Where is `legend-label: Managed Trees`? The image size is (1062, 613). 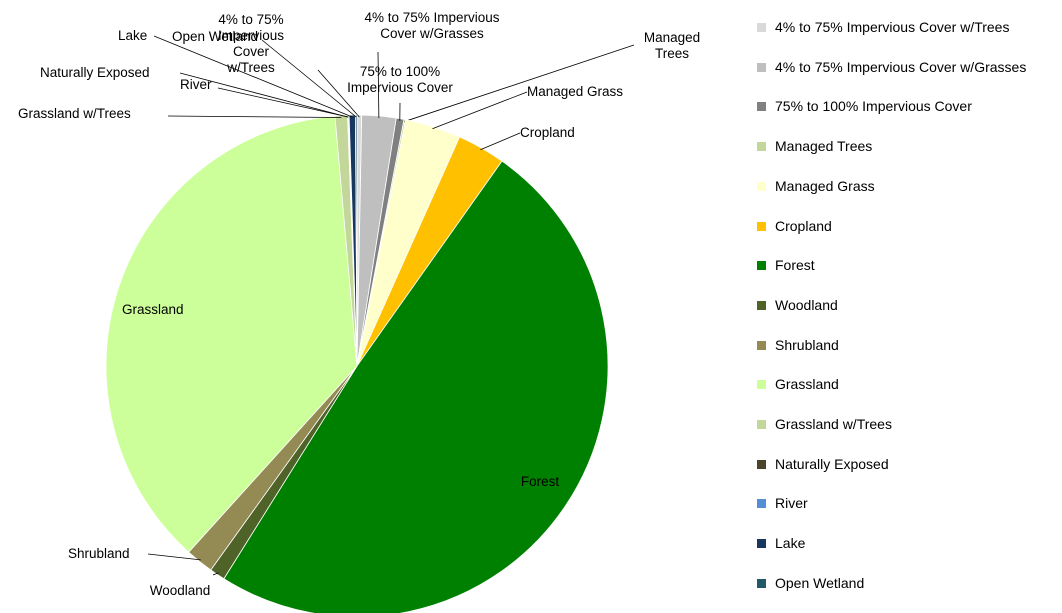 legend-label: Managed Trees is located at coordinates (824, 146).